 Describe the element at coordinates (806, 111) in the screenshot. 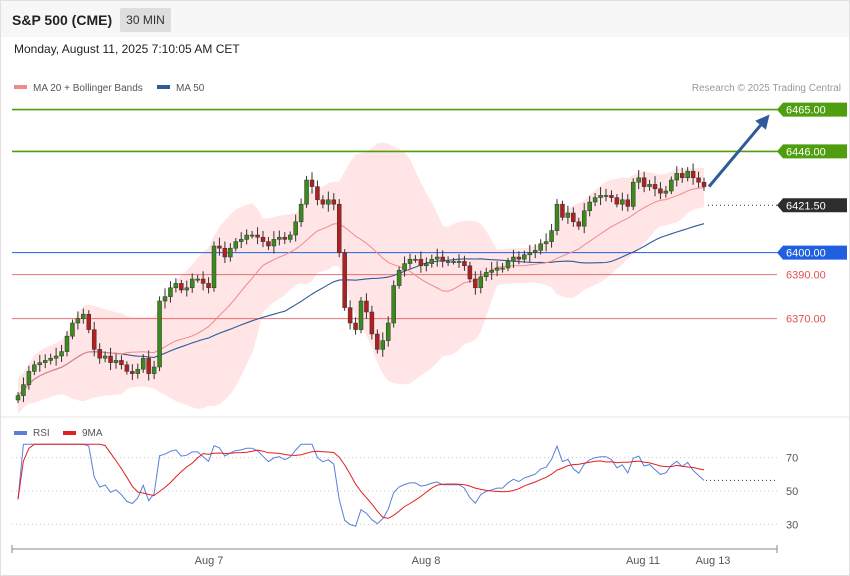

I see `level-label-0: 6465.00` at that location.